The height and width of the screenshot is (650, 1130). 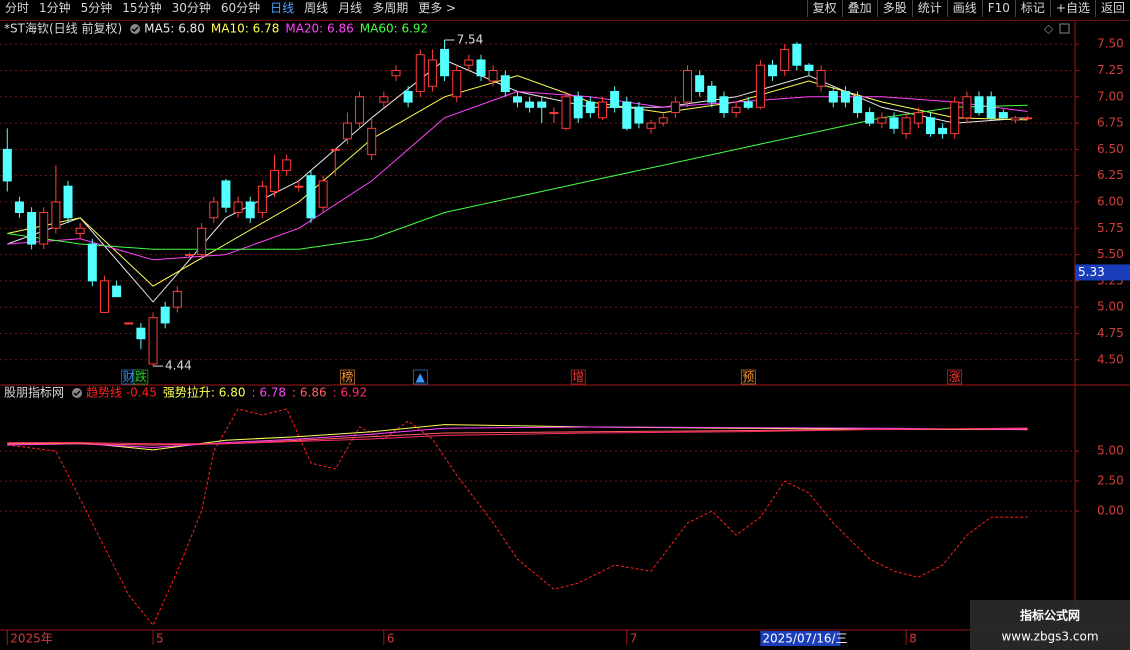 What do you see at coordinates (748, 377) in the screenshot?
I see `event-label: 预` at bounding box center [748, 377].